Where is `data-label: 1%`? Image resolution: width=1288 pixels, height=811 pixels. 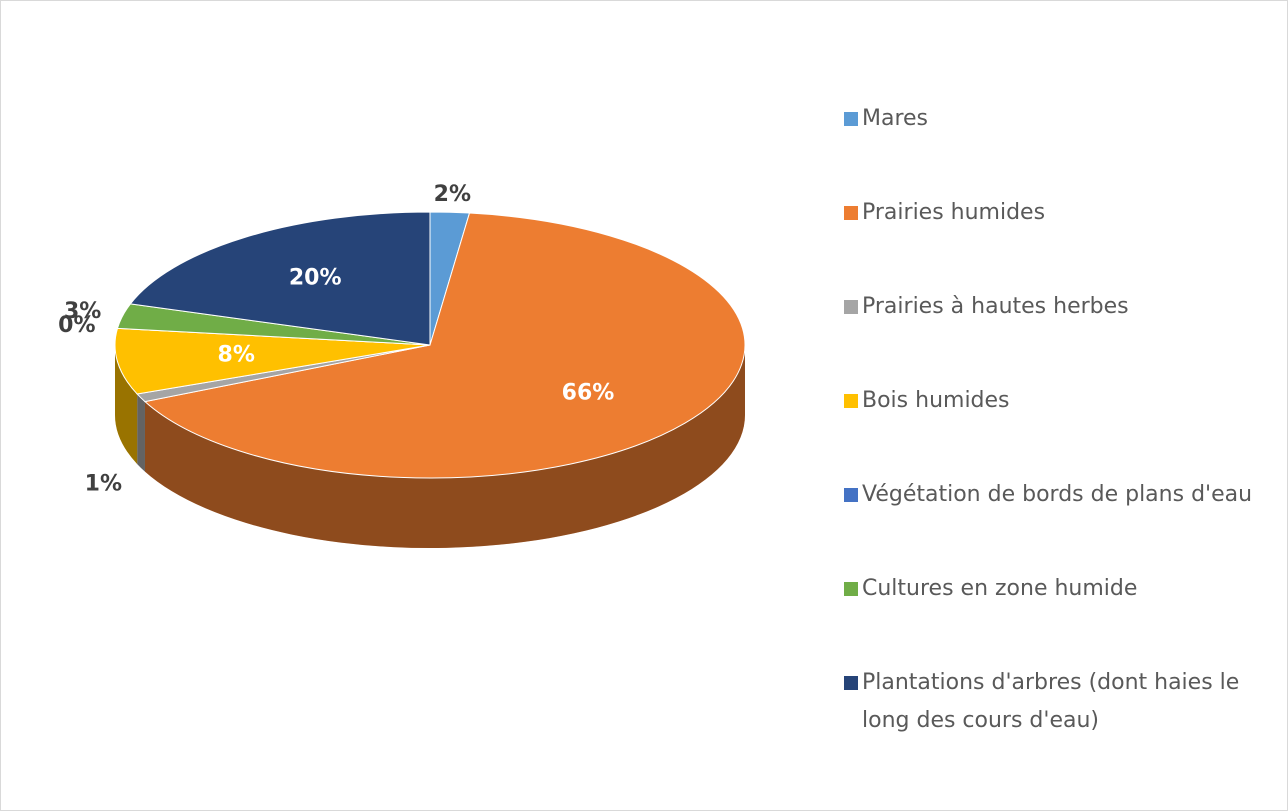 data-label: 1% is located at coordinates (103, 484).